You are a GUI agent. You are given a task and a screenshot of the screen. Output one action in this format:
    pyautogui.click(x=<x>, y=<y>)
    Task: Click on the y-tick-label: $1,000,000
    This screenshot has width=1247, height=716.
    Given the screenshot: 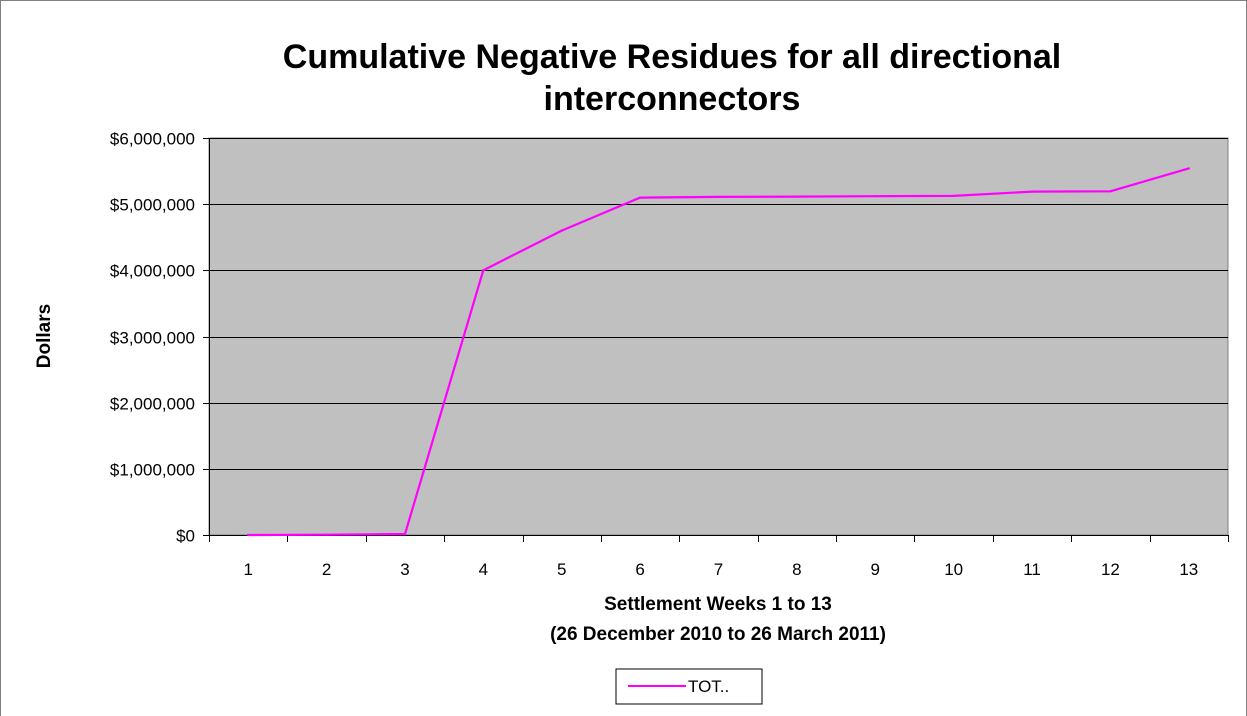 What is the action you would take?
    pyautogui.click(x=152, y=470)
    